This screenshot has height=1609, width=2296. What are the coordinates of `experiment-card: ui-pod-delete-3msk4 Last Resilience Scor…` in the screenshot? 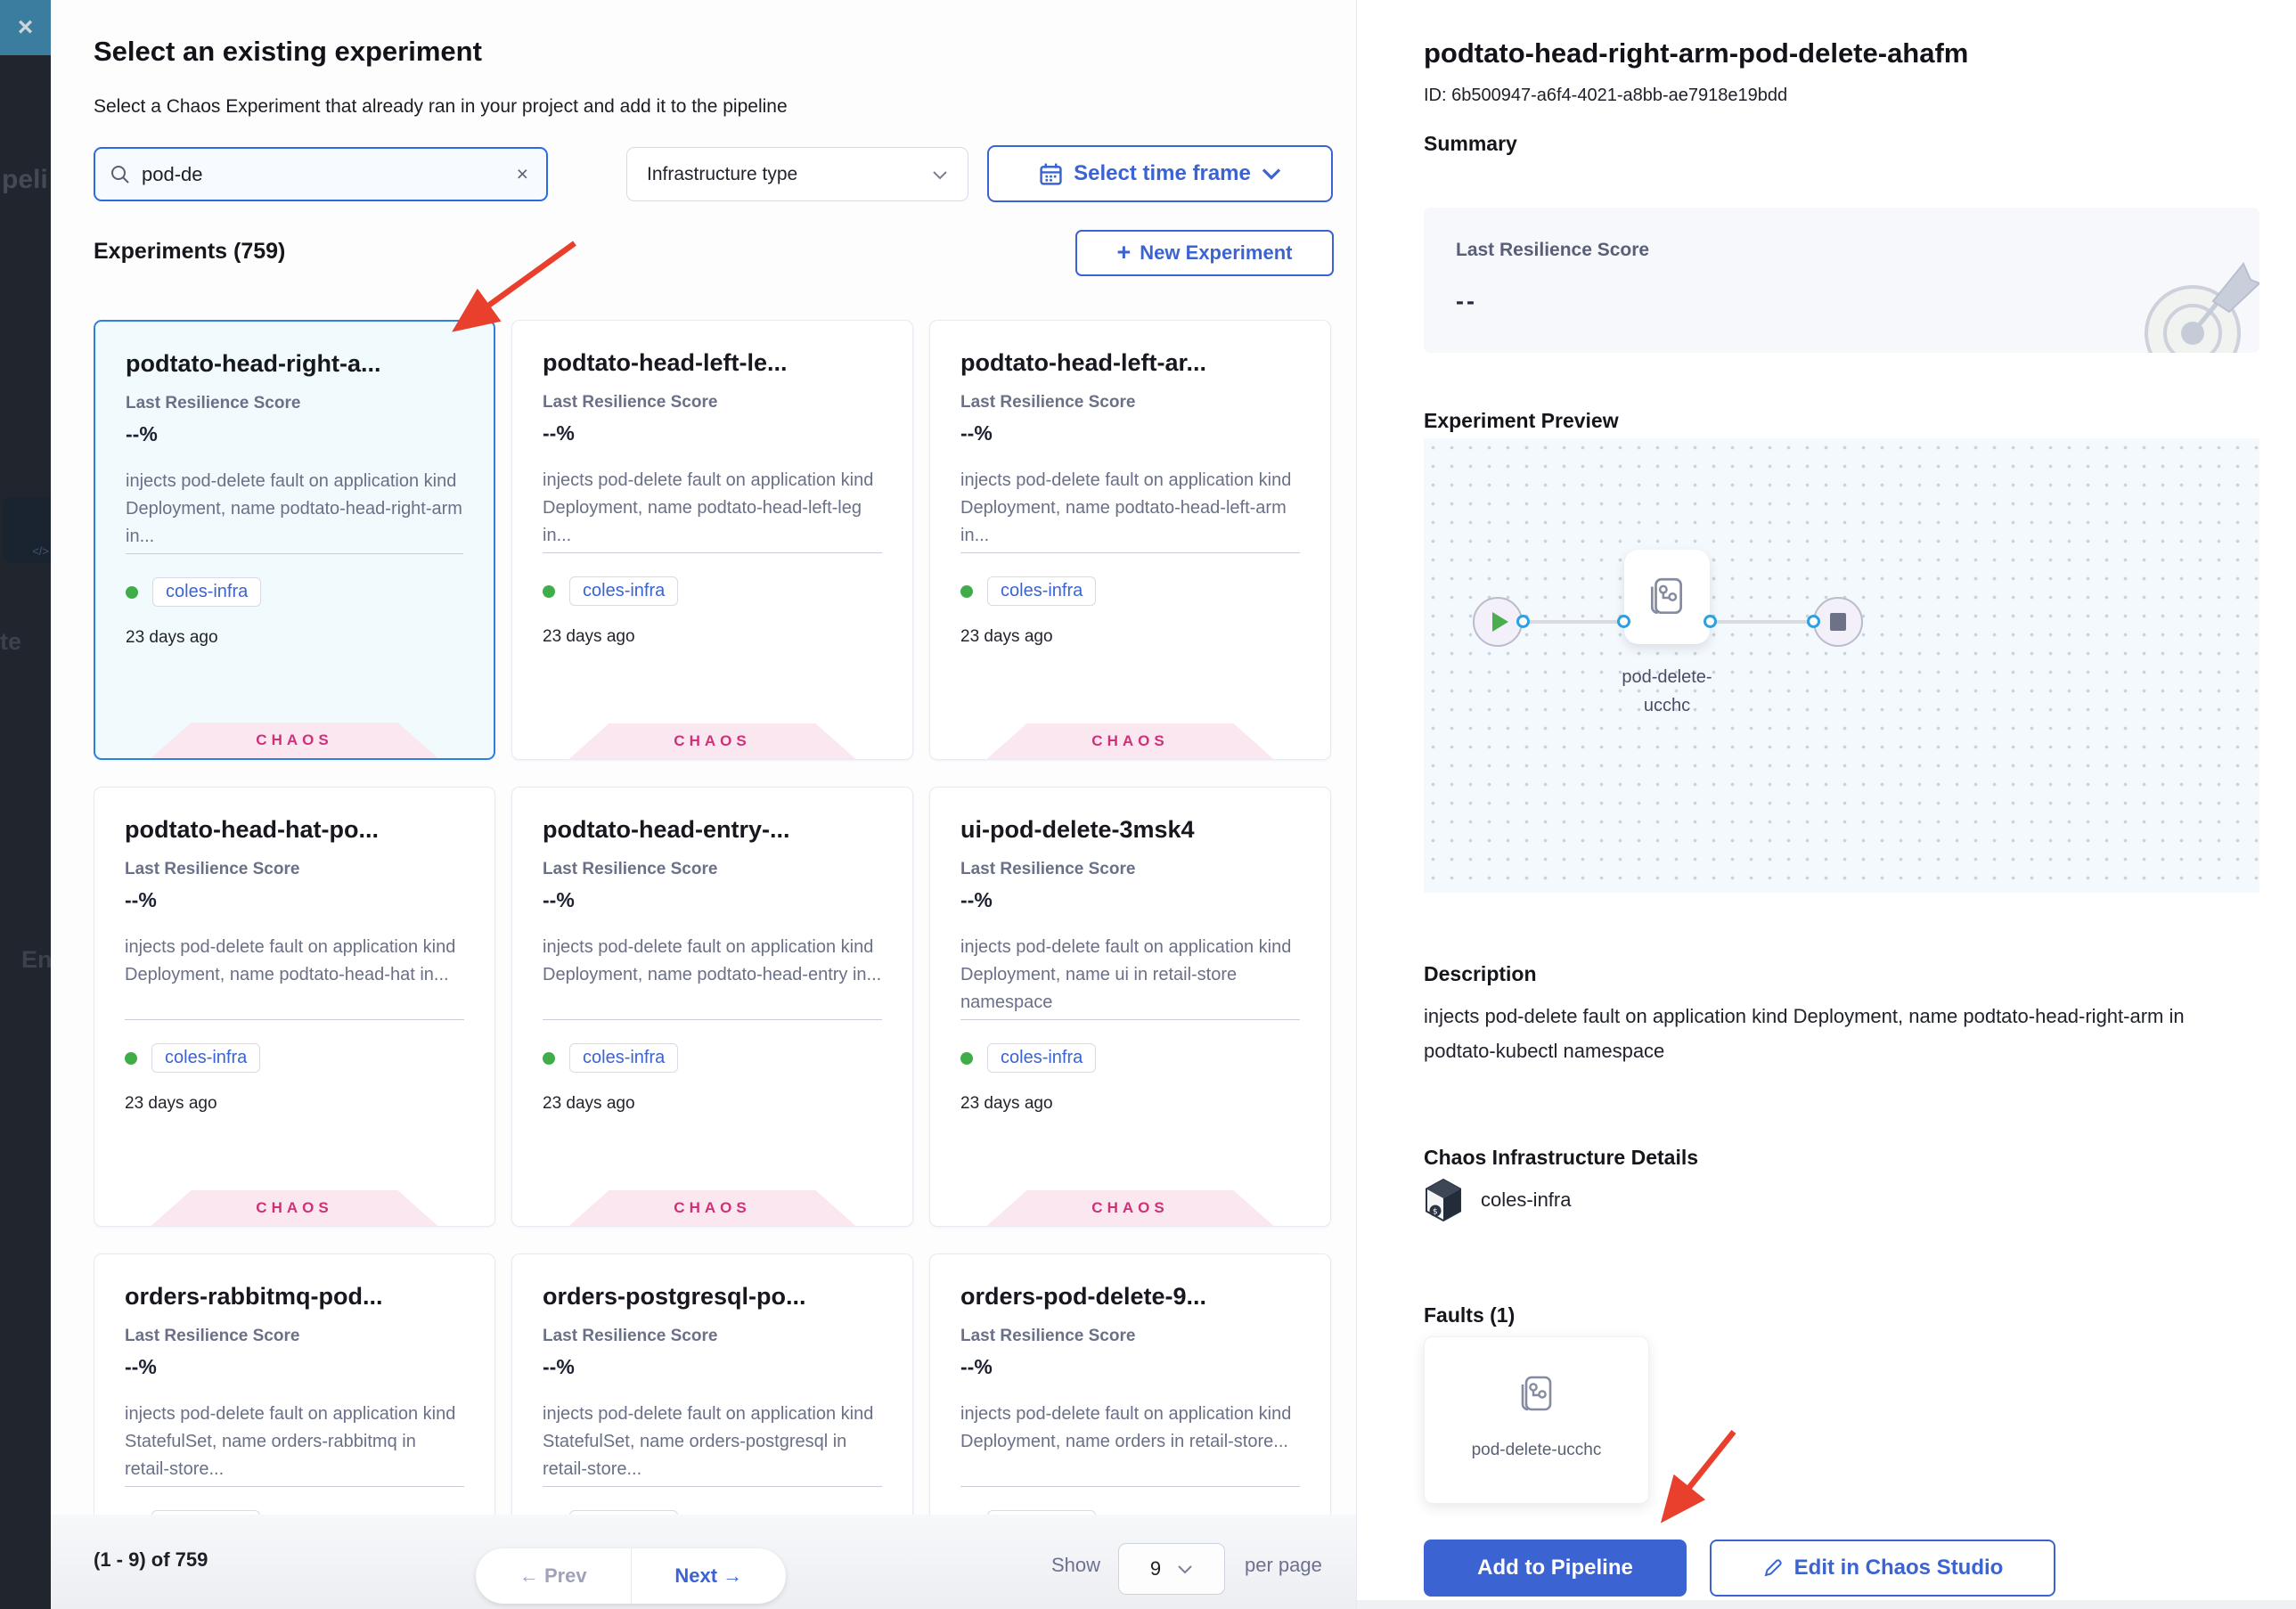 It's located at (1130, 1007).